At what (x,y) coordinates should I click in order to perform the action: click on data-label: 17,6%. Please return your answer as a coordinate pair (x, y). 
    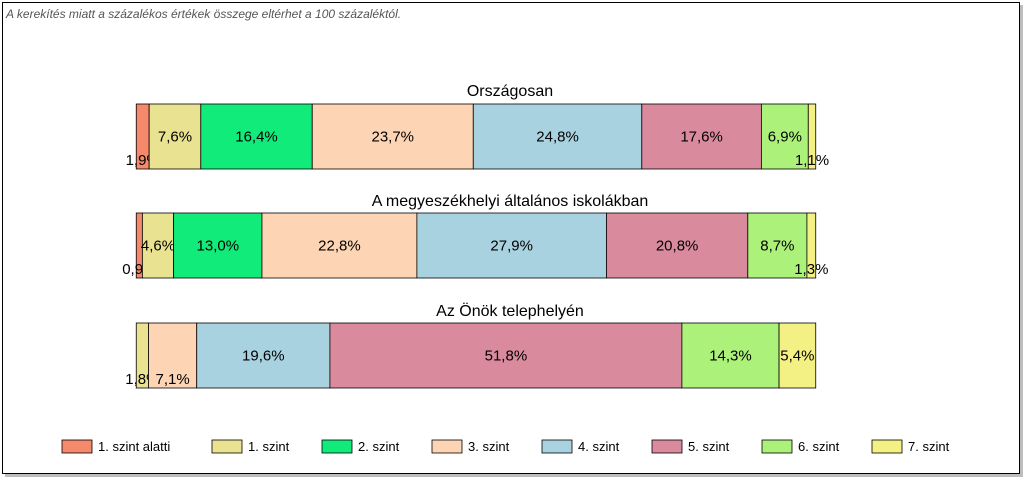
    Looking at the image, I should click on (701, 137).